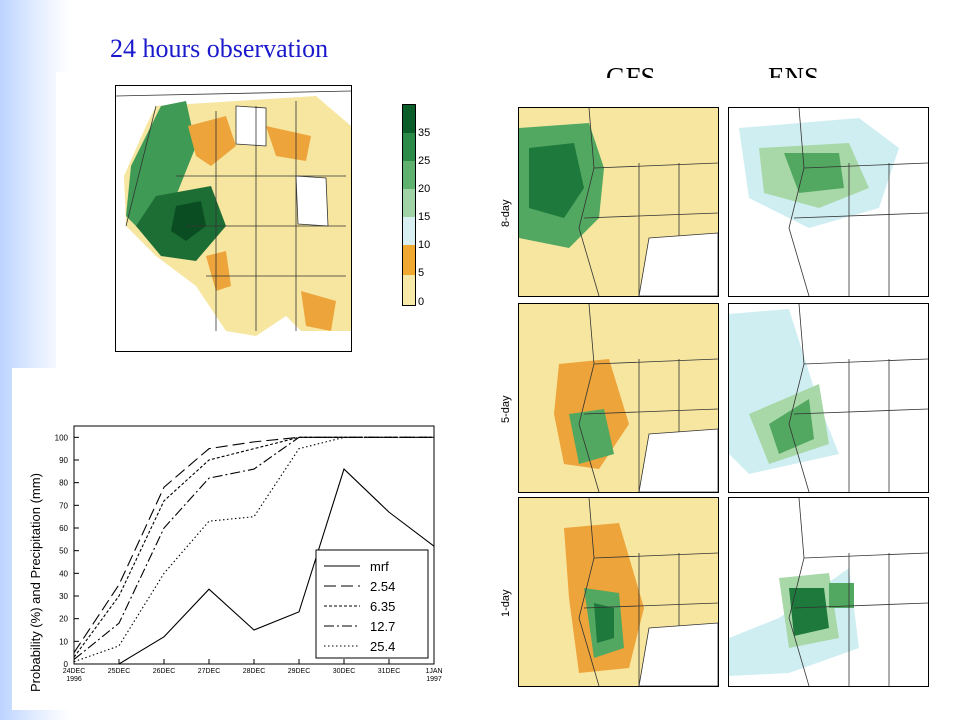 This screenshot has width=960, height=720. What do you see at coordinates (119, 671) in the screenshot?
I see `x-tick-label: 25DEC` at bounding box center [119, 671].